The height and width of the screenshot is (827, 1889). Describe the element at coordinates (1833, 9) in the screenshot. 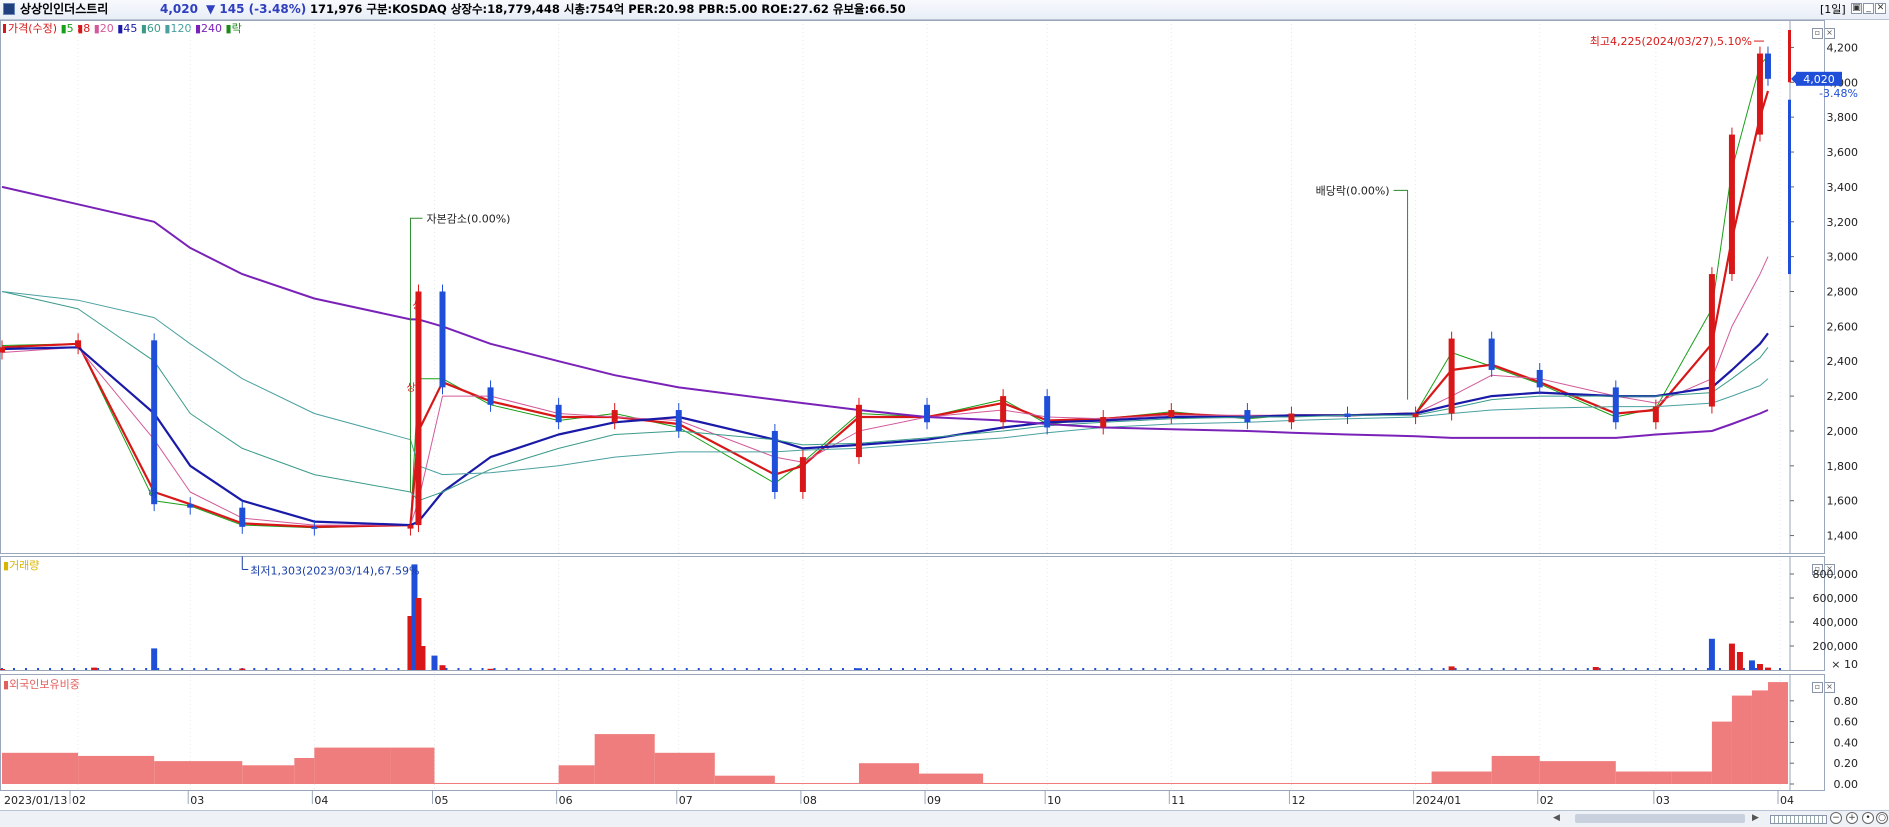

I see `period-selector: [1일]` at that location.